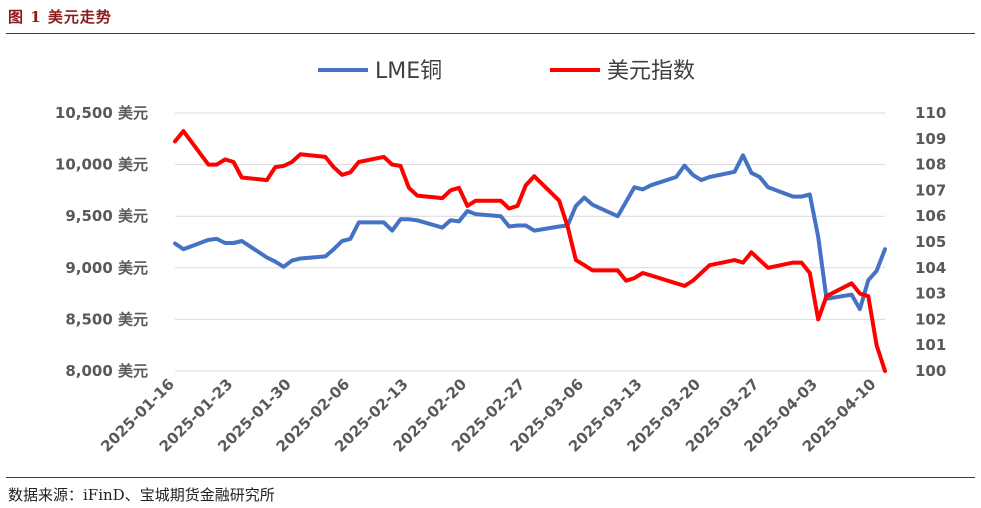  What do you see at coordinates (930, 371) in the screenshot?
I see `y-right-tick-label: 100` at bounding box center [930, 371].